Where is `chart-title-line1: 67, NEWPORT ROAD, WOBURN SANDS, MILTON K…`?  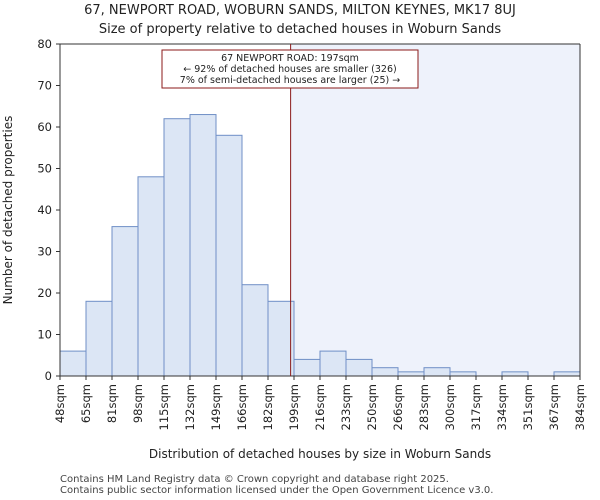
chart-title-line1: 67, NEWPORT ROAD, WOBURN SANDS, MILTON K… is located at coordinates (300, 10).